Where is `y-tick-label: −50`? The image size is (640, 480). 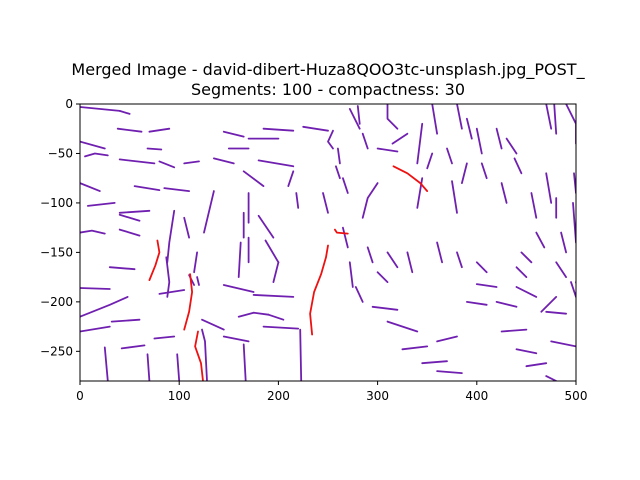
y-tick-label: −50 is located at coordinates (60, 153).